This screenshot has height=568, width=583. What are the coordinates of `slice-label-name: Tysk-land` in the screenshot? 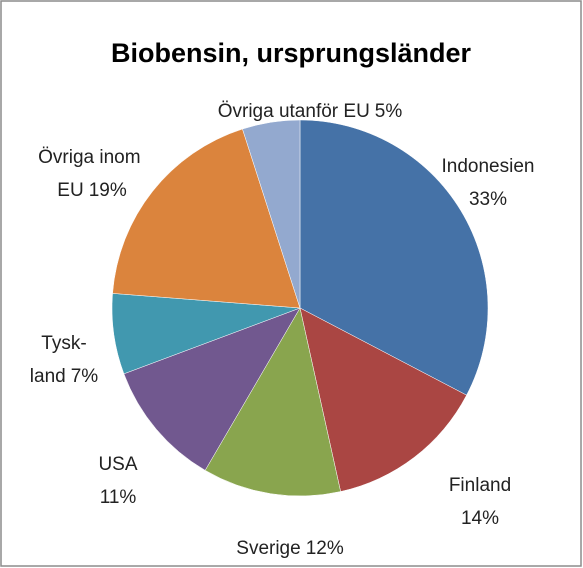 It's located at (58, 360).